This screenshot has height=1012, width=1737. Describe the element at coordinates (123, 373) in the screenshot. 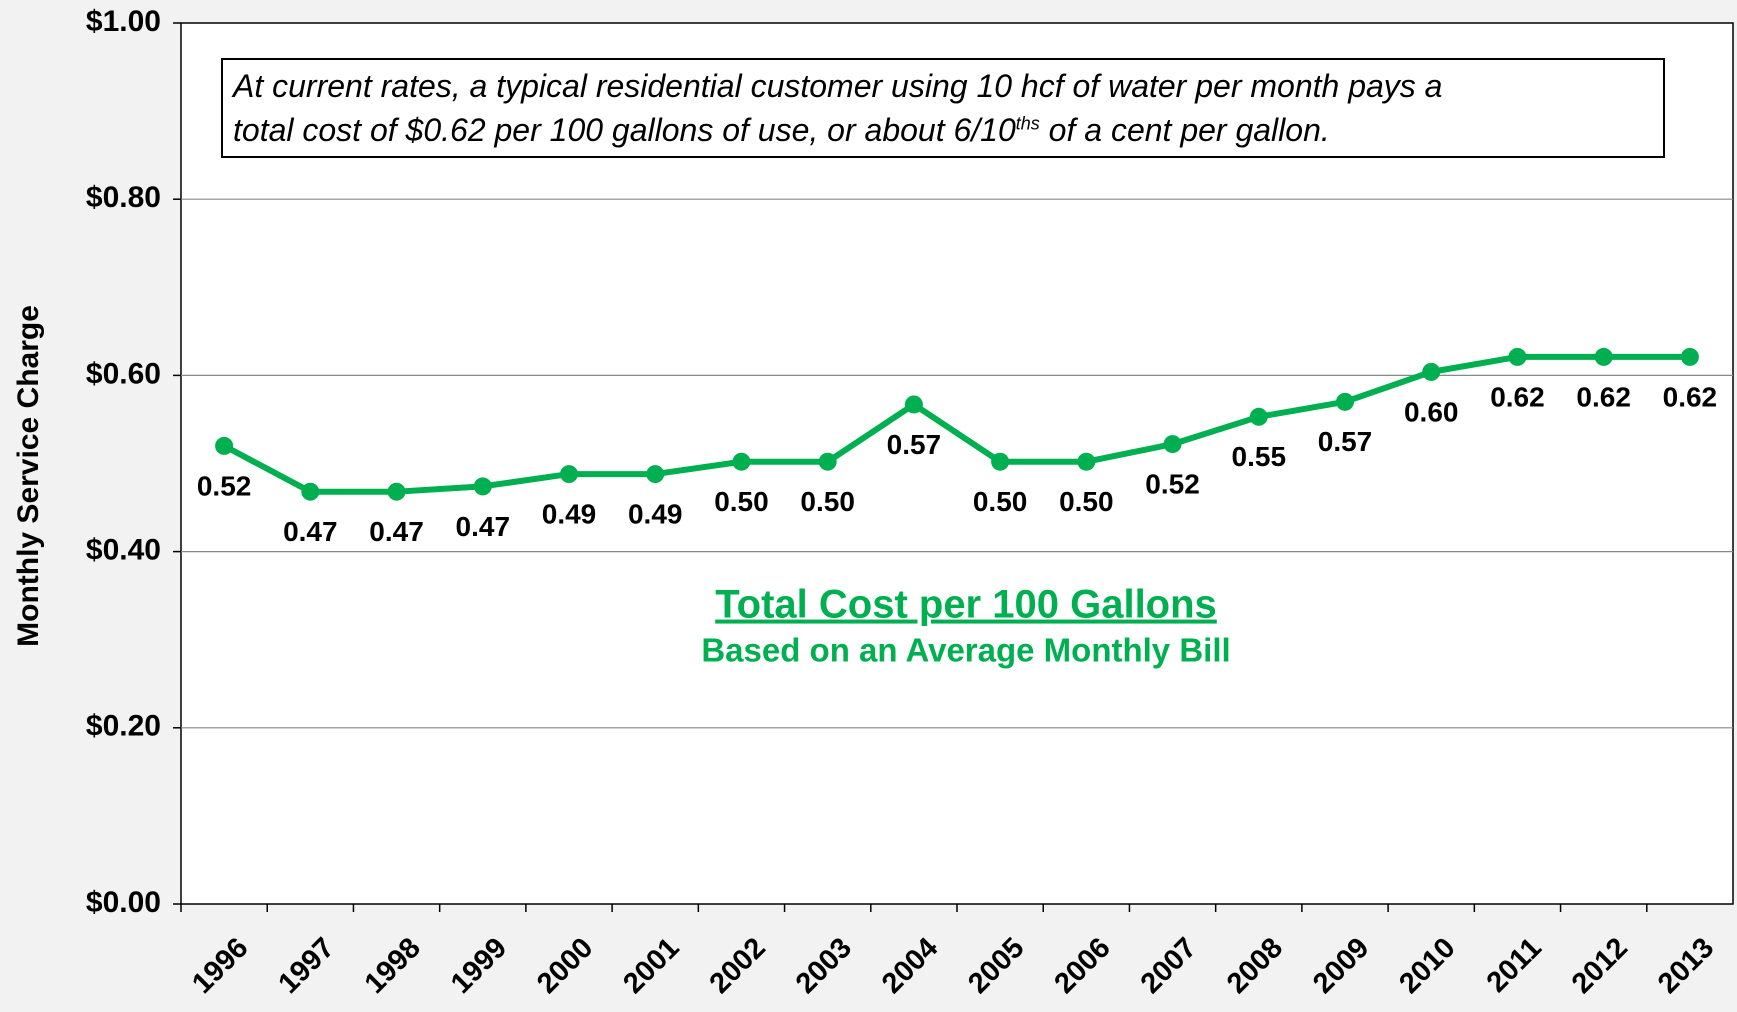

I see `y-tick-label: $0.60` at that location.